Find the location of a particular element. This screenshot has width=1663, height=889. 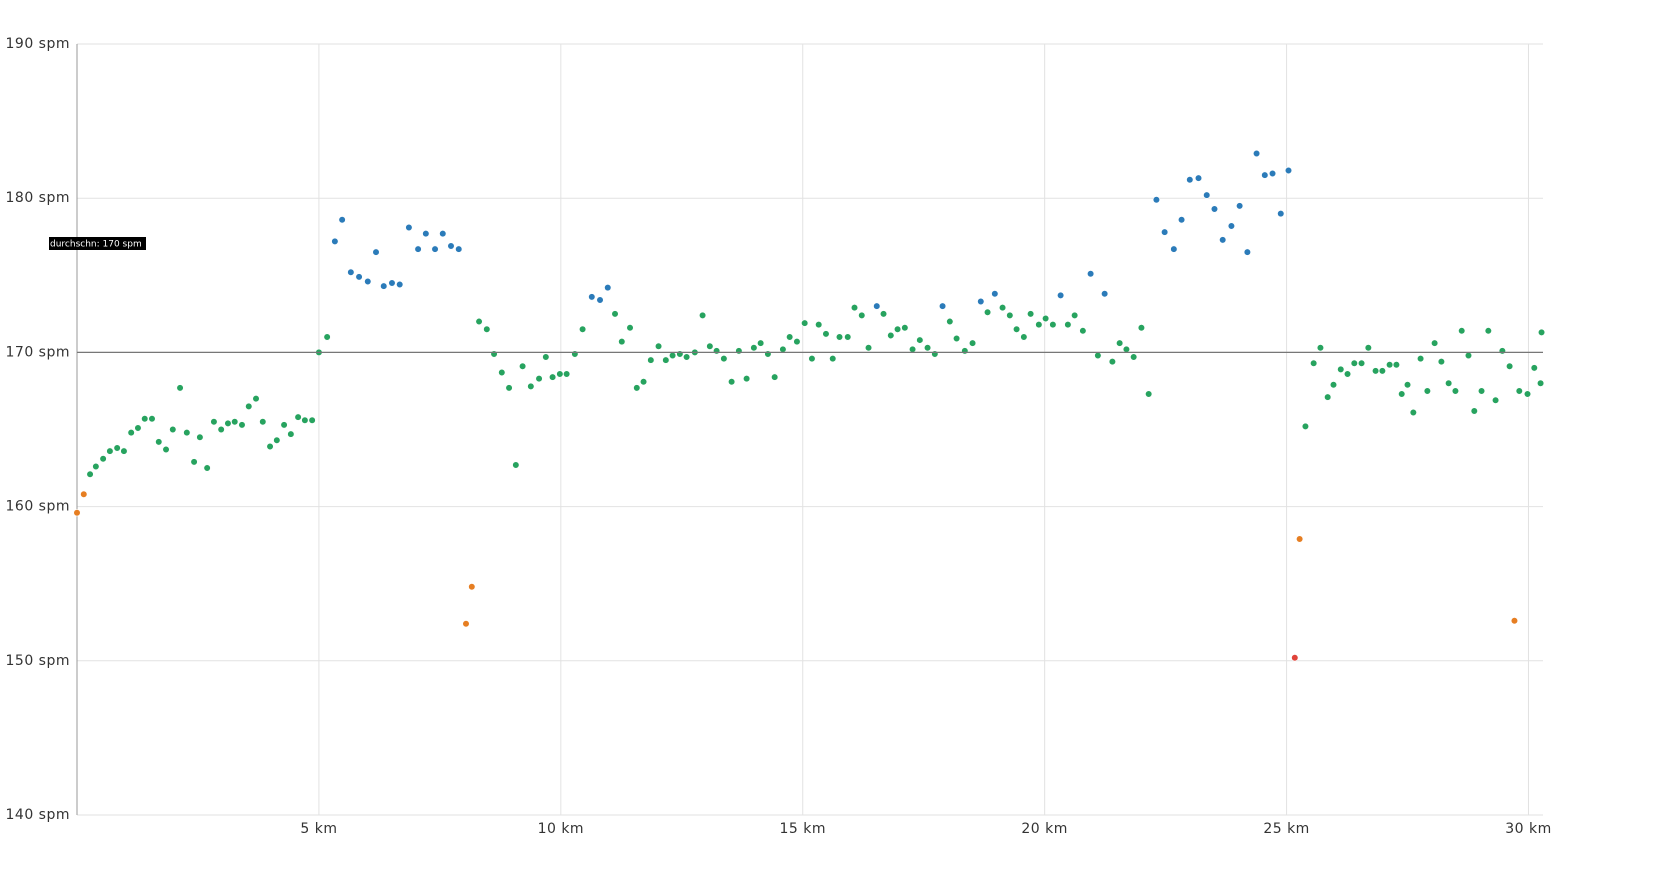

x-tick-label: 15 km is located at coordinates (802, 829).